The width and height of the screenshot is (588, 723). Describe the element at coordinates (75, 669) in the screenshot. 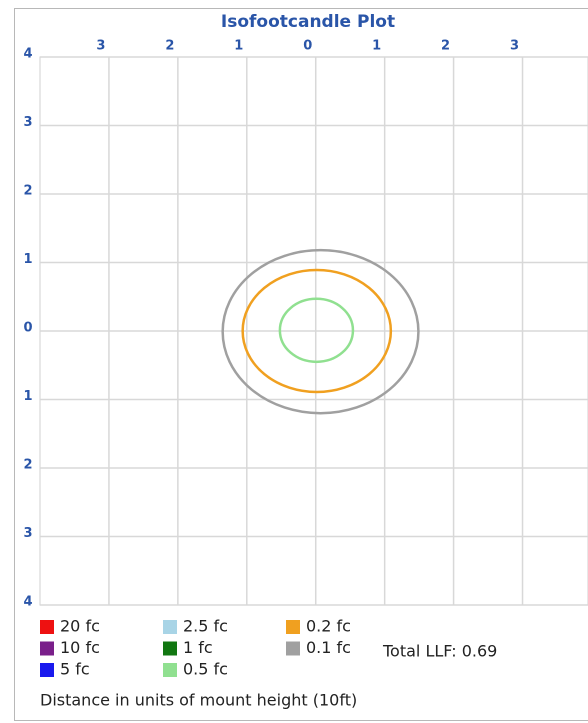

I see `legend-label: 5 fc` at that location.